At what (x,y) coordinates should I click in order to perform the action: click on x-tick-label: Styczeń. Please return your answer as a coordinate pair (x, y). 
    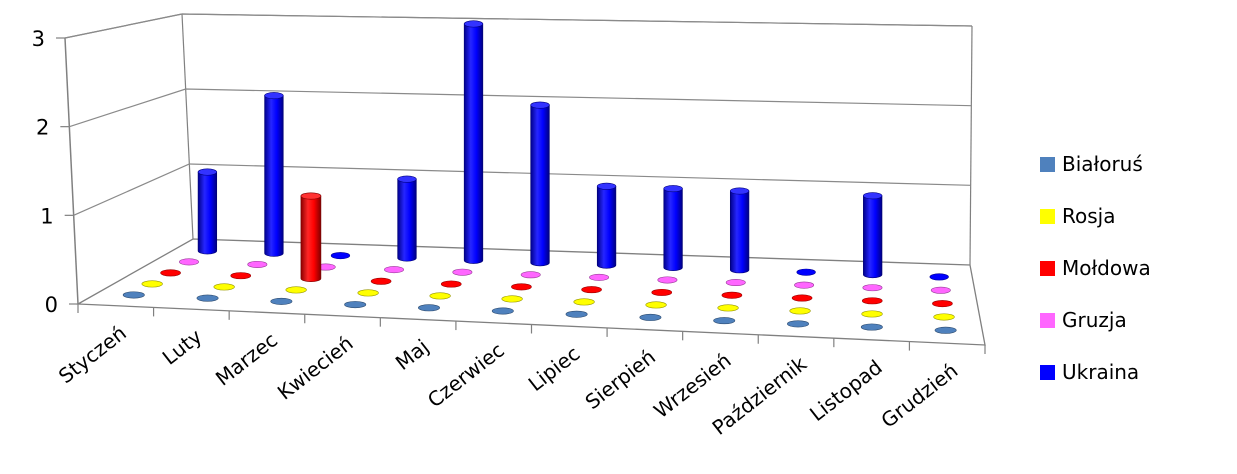
    Looking at the image, I should click on (92, 354).